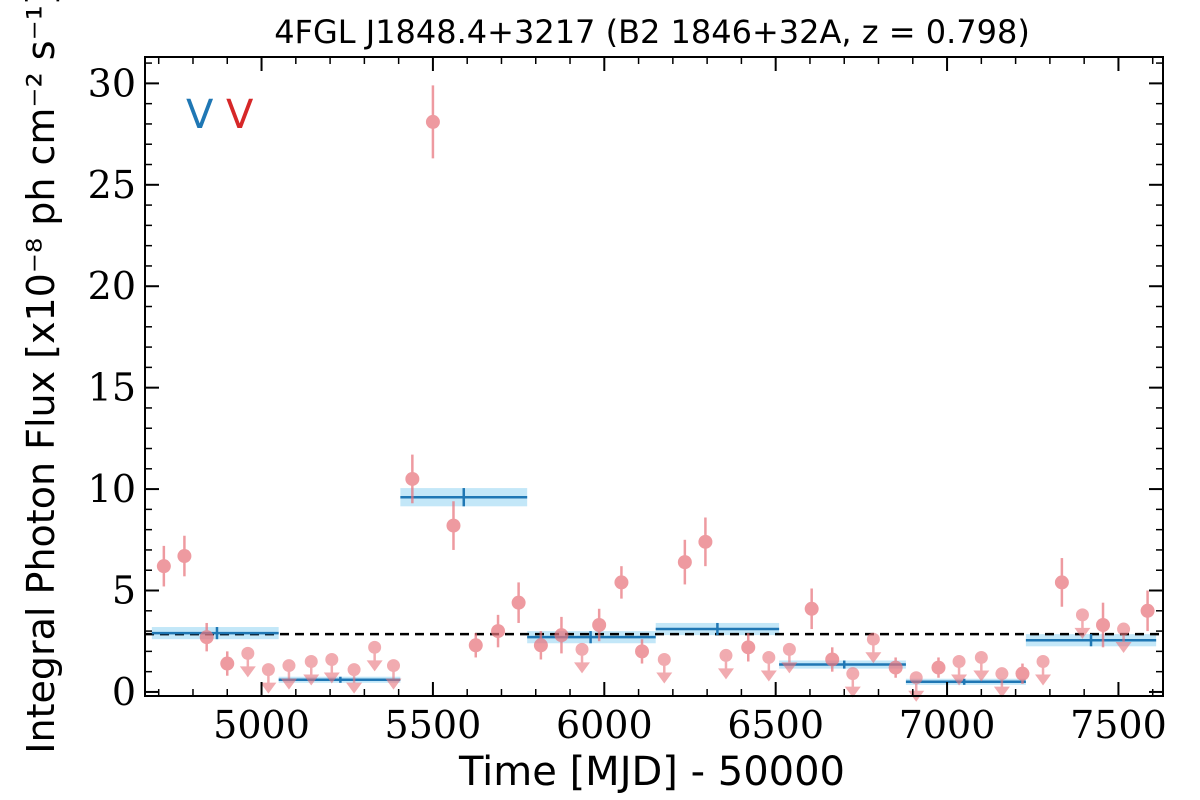  I want to click on x-tick-label: 7000, so click(947, 725).